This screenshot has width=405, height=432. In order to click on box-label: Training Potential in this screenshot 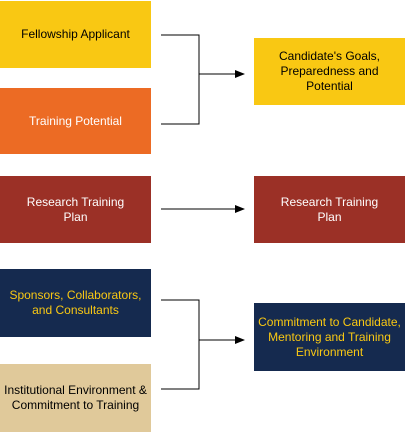, I will do `click(75, 120)`.